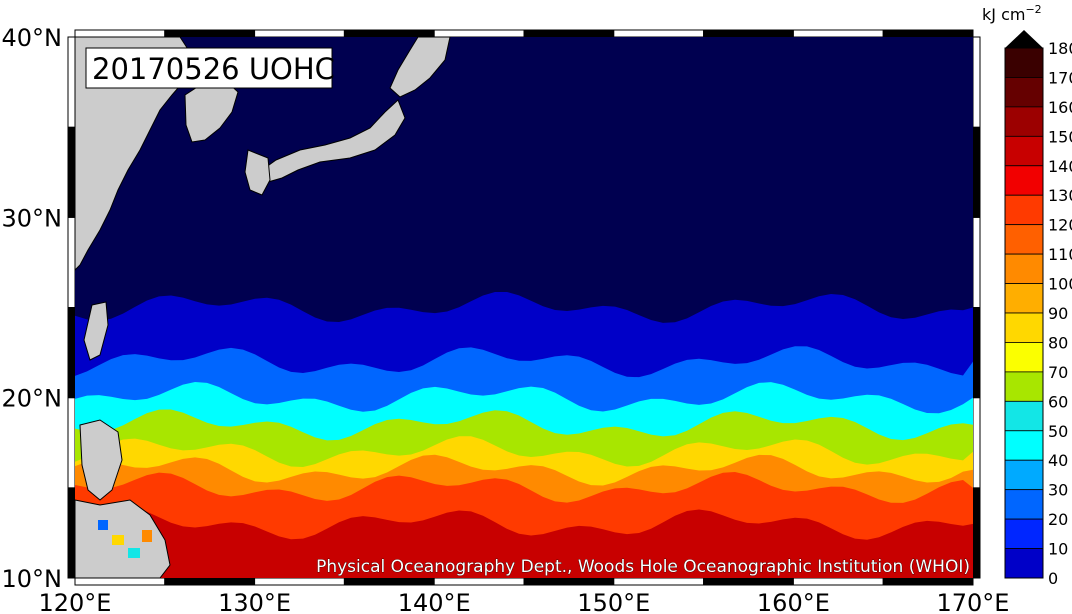  Describe the element at coordinates (213, 69) in the screenshot. I see `map-title: 20170526 UOHC` at that location.